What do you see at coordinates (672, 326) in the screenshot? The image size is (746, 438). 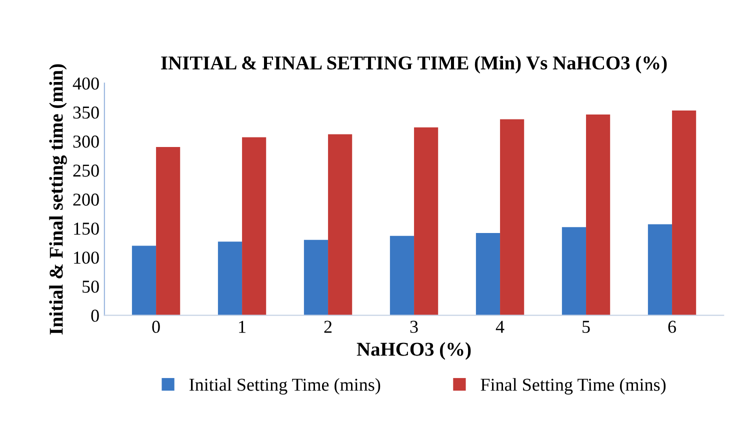 I see `x-tick-label: 6` at bounding box center [672, 326].